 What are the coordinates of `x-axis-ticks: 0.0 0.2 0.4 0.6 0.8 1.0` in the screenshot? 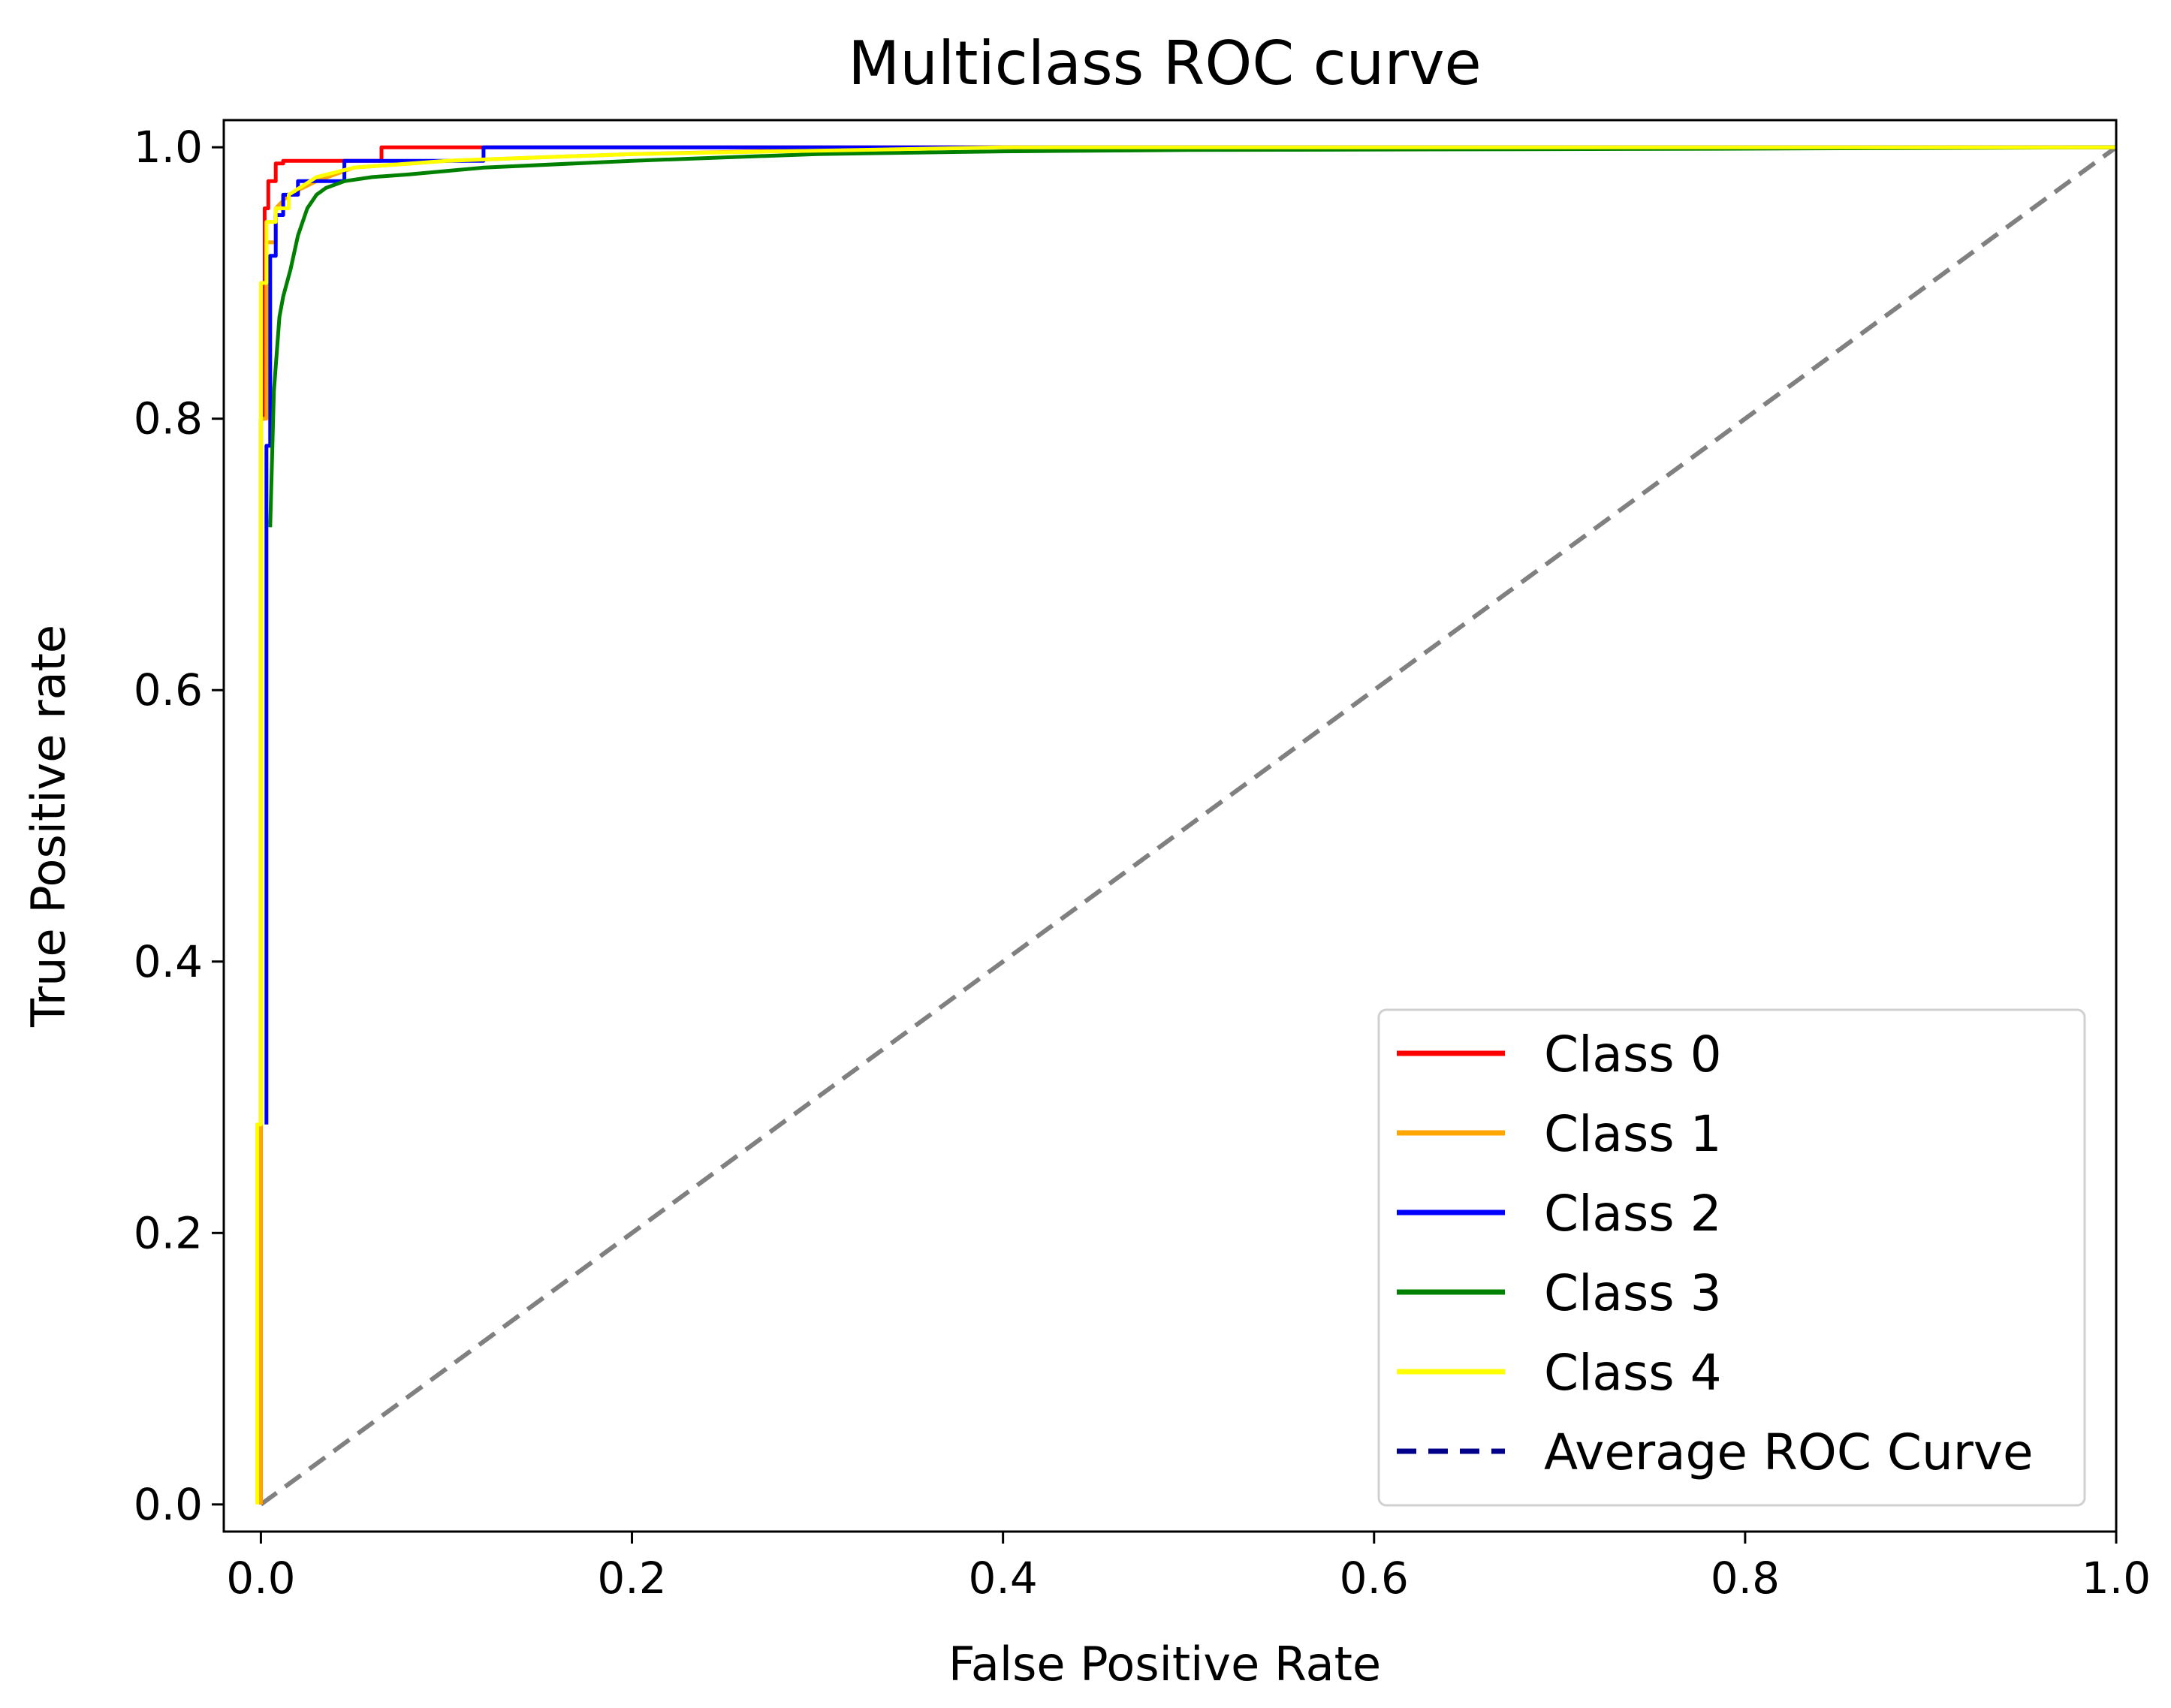 It's located at (1188, 1568).